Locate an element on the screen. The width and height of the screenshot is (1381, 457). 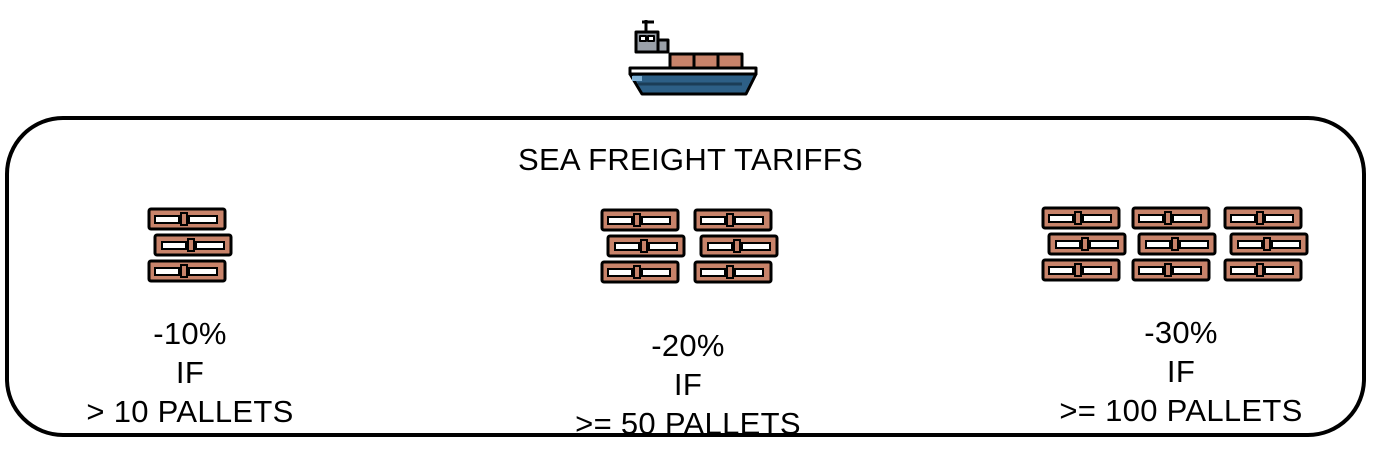
tier-3-discount: -30% is located at coordinates (1181, 332).